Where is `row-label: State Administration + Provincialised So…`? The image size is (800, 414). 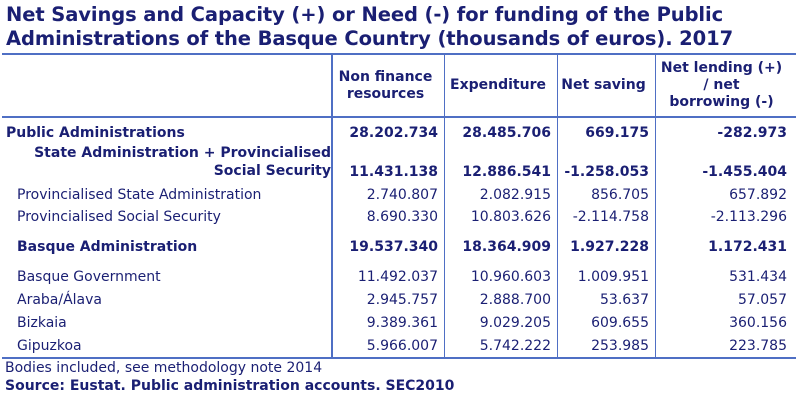 row-label: State Administration + Provincialised So… is located at coordinates (166, 163).